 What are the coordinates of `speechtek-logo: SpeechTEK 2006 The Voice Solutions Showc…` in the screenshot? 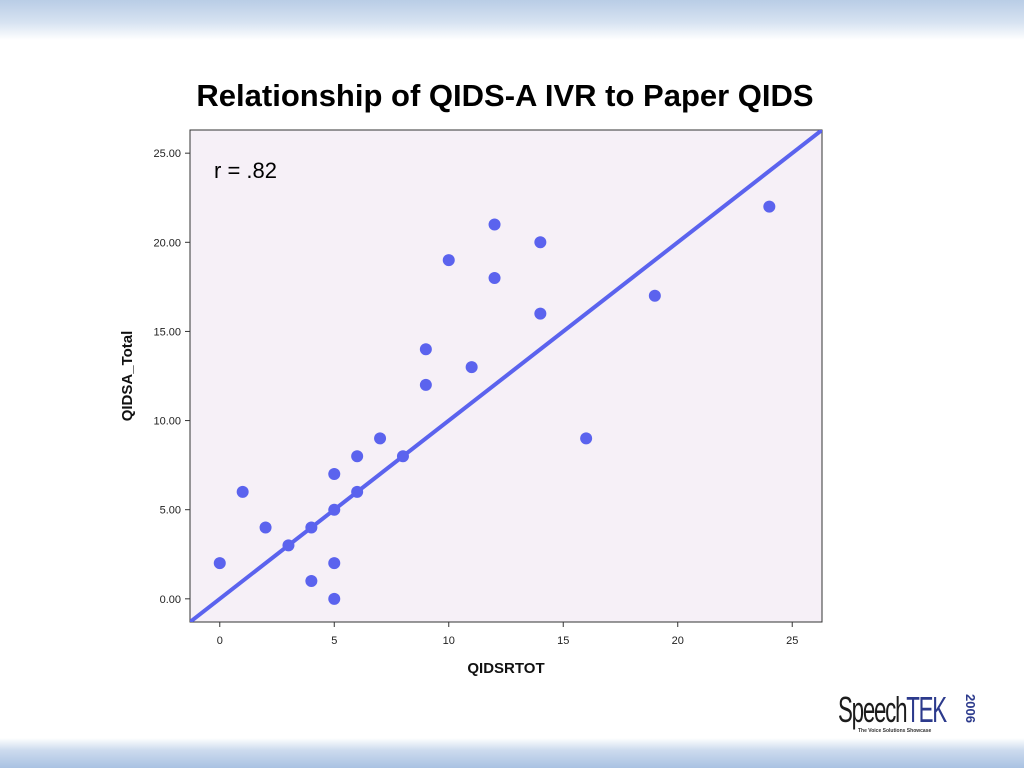 It's located at (912, 714).